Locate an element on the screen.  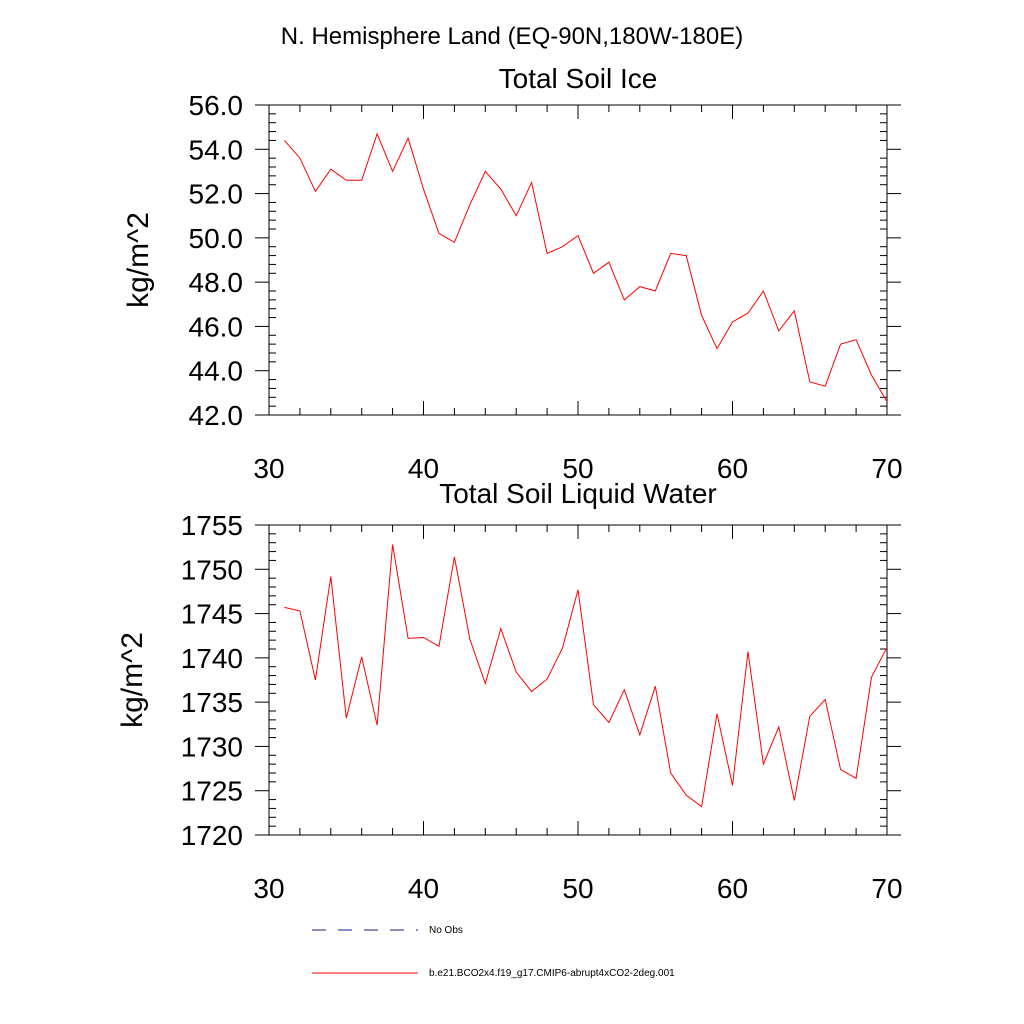
y-tick-label: 1750 is located at coordinates (212, 569).